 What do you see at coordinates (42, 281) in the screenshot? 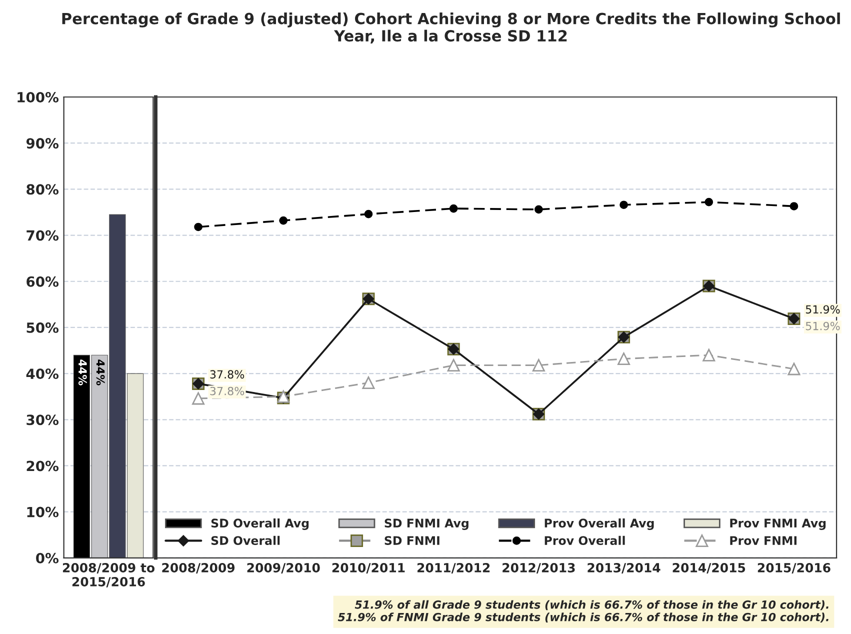
I see `y-tick-label: 60%` at bounding box center [42, 281].